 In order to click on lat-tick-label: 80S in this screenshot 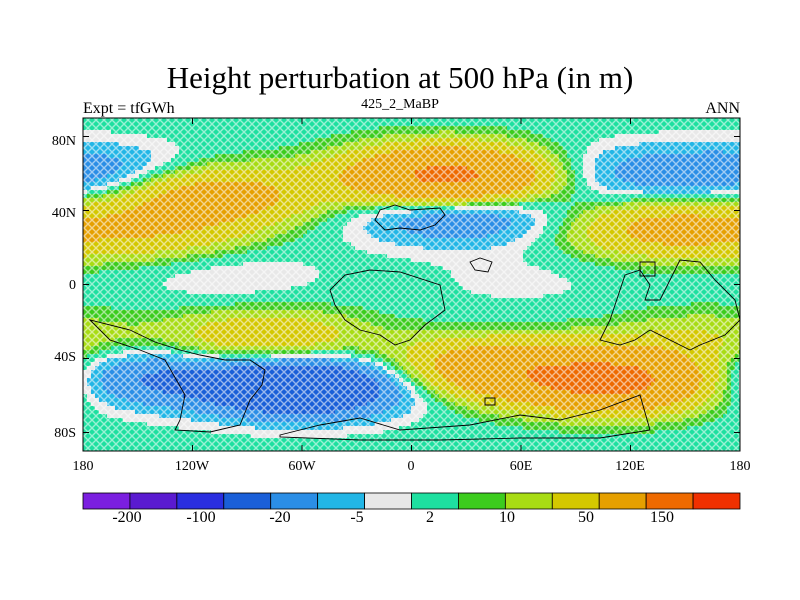, I will do `click(65, 433)`.